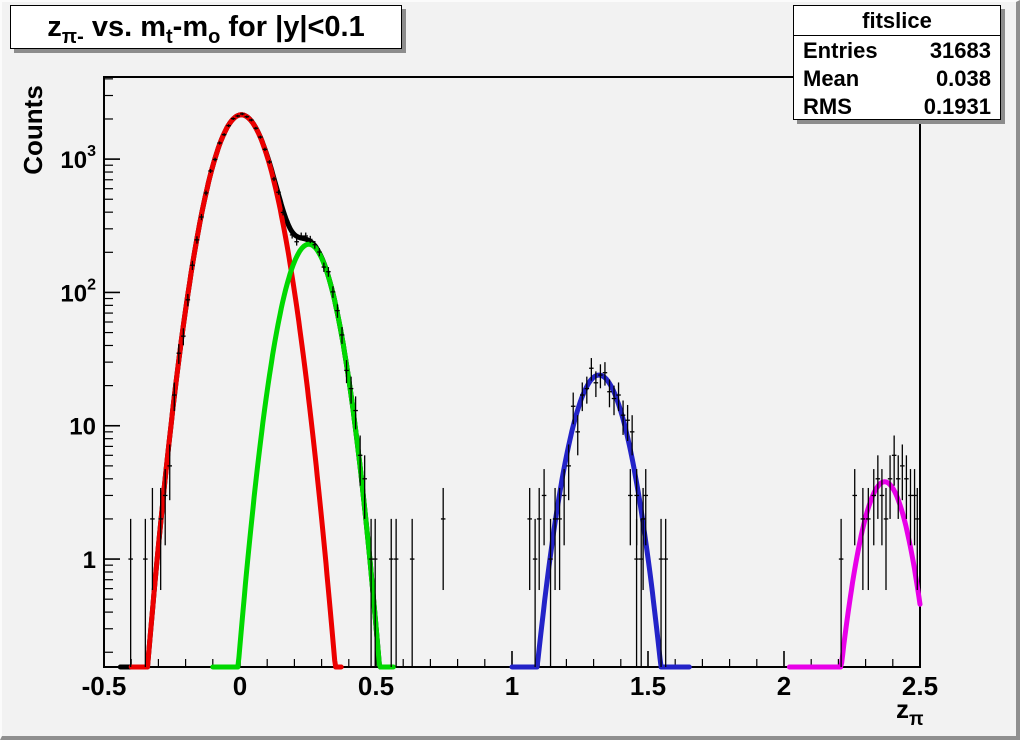 This screenshot has width=1020, height=740. What do you see at coordinates (897, 50) in the screenshot?
I see `stats-row-entries: Entries 31683` at bounding box center [897, 50].